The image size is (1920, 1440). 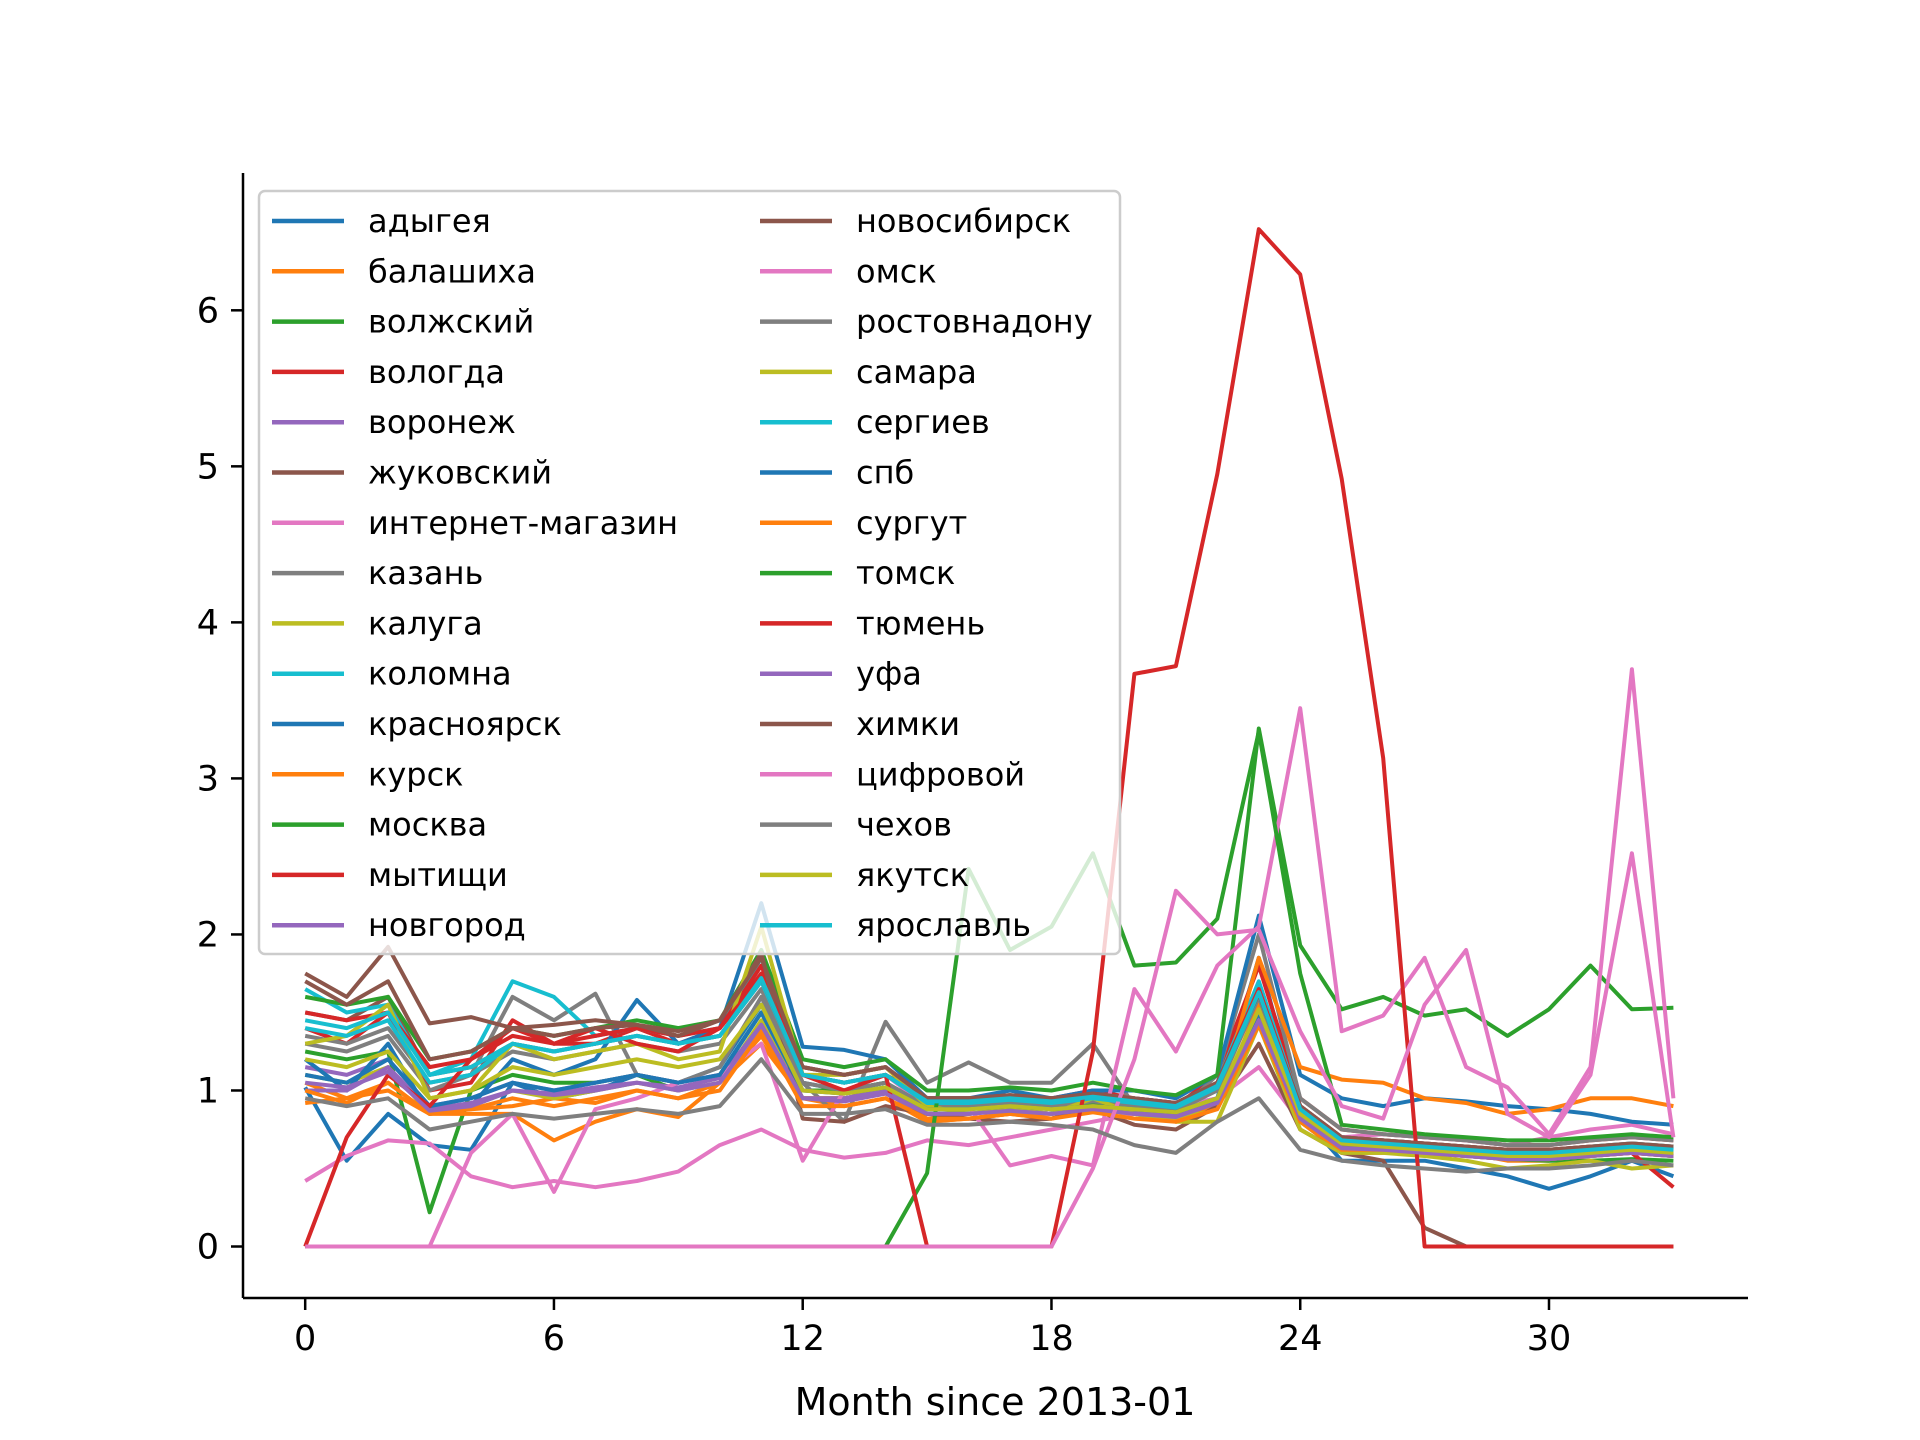 What do you see at coordinates (896, 271) in the screenshot?
I see `legend-entry-label: омск` at bounding box center [896, 271].